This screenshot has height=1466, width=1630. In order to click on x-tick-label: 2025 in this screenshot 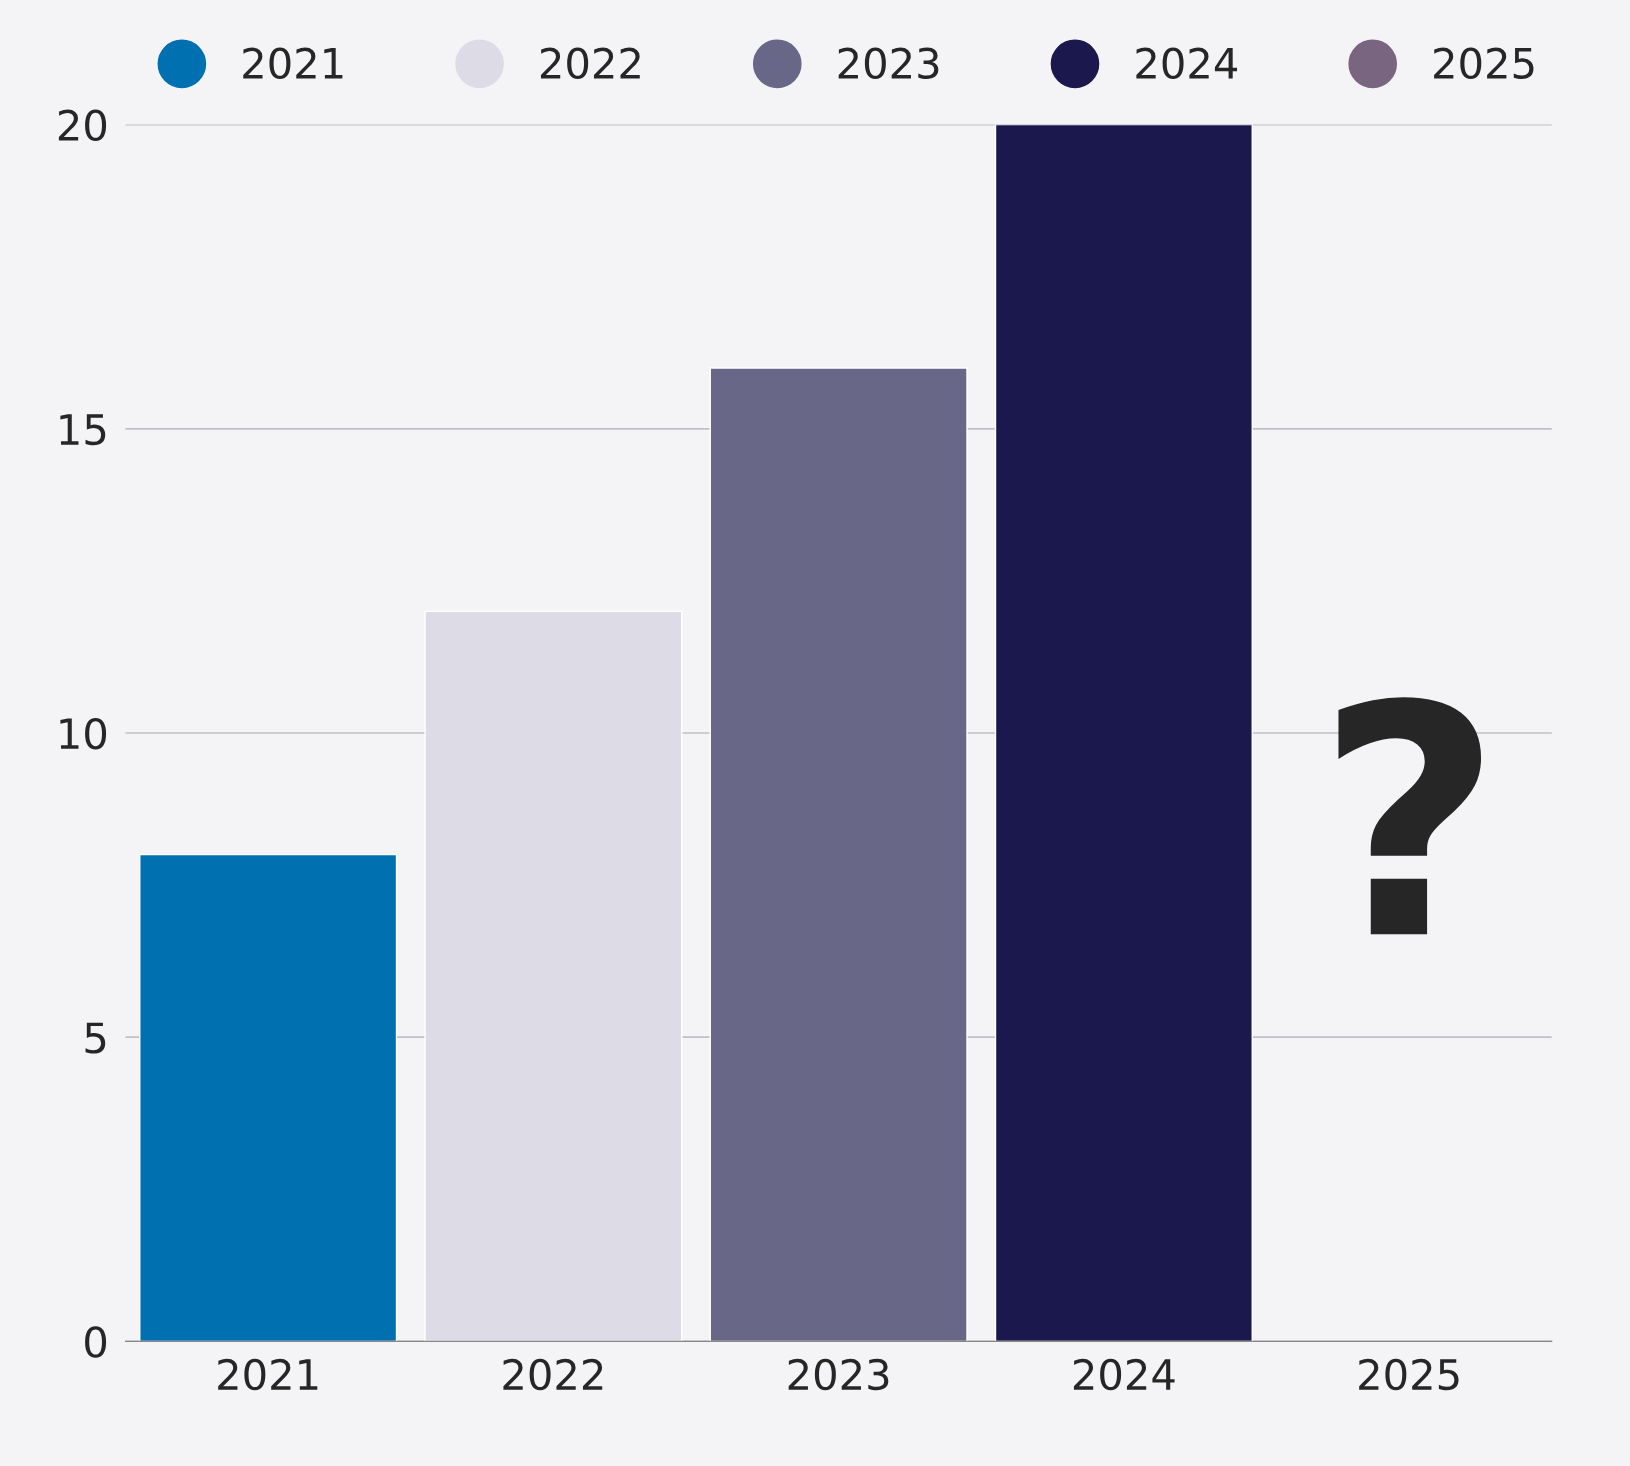, I will do `click(1409, 1374)`.